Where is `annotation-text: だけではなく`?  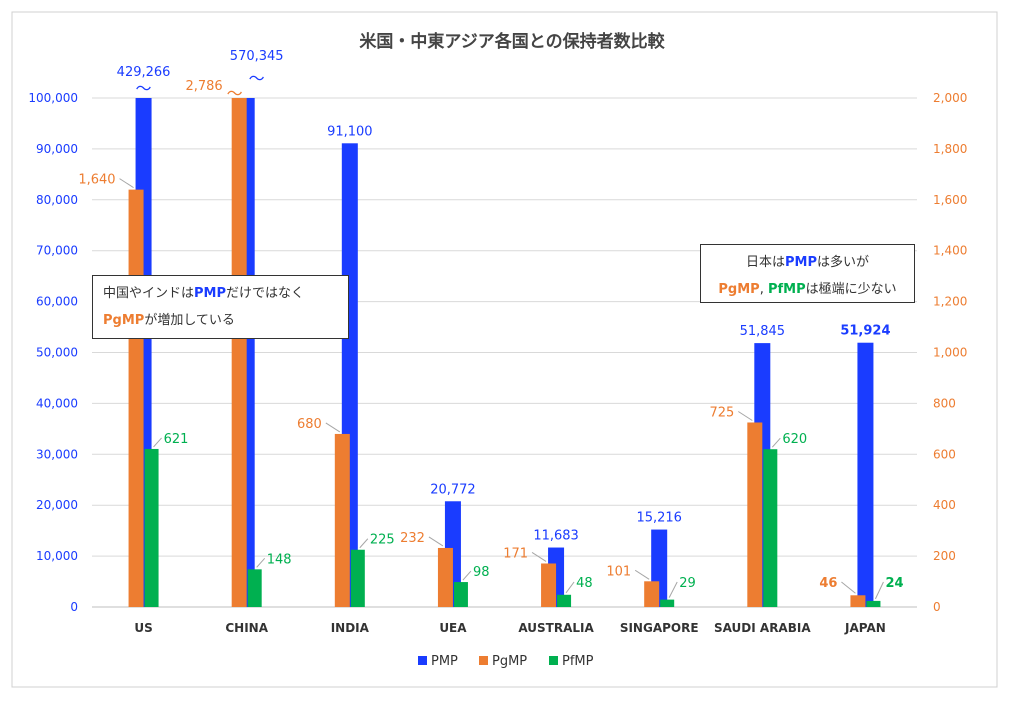 annotation-text: だけではなく is located at coordinates (265, 293).